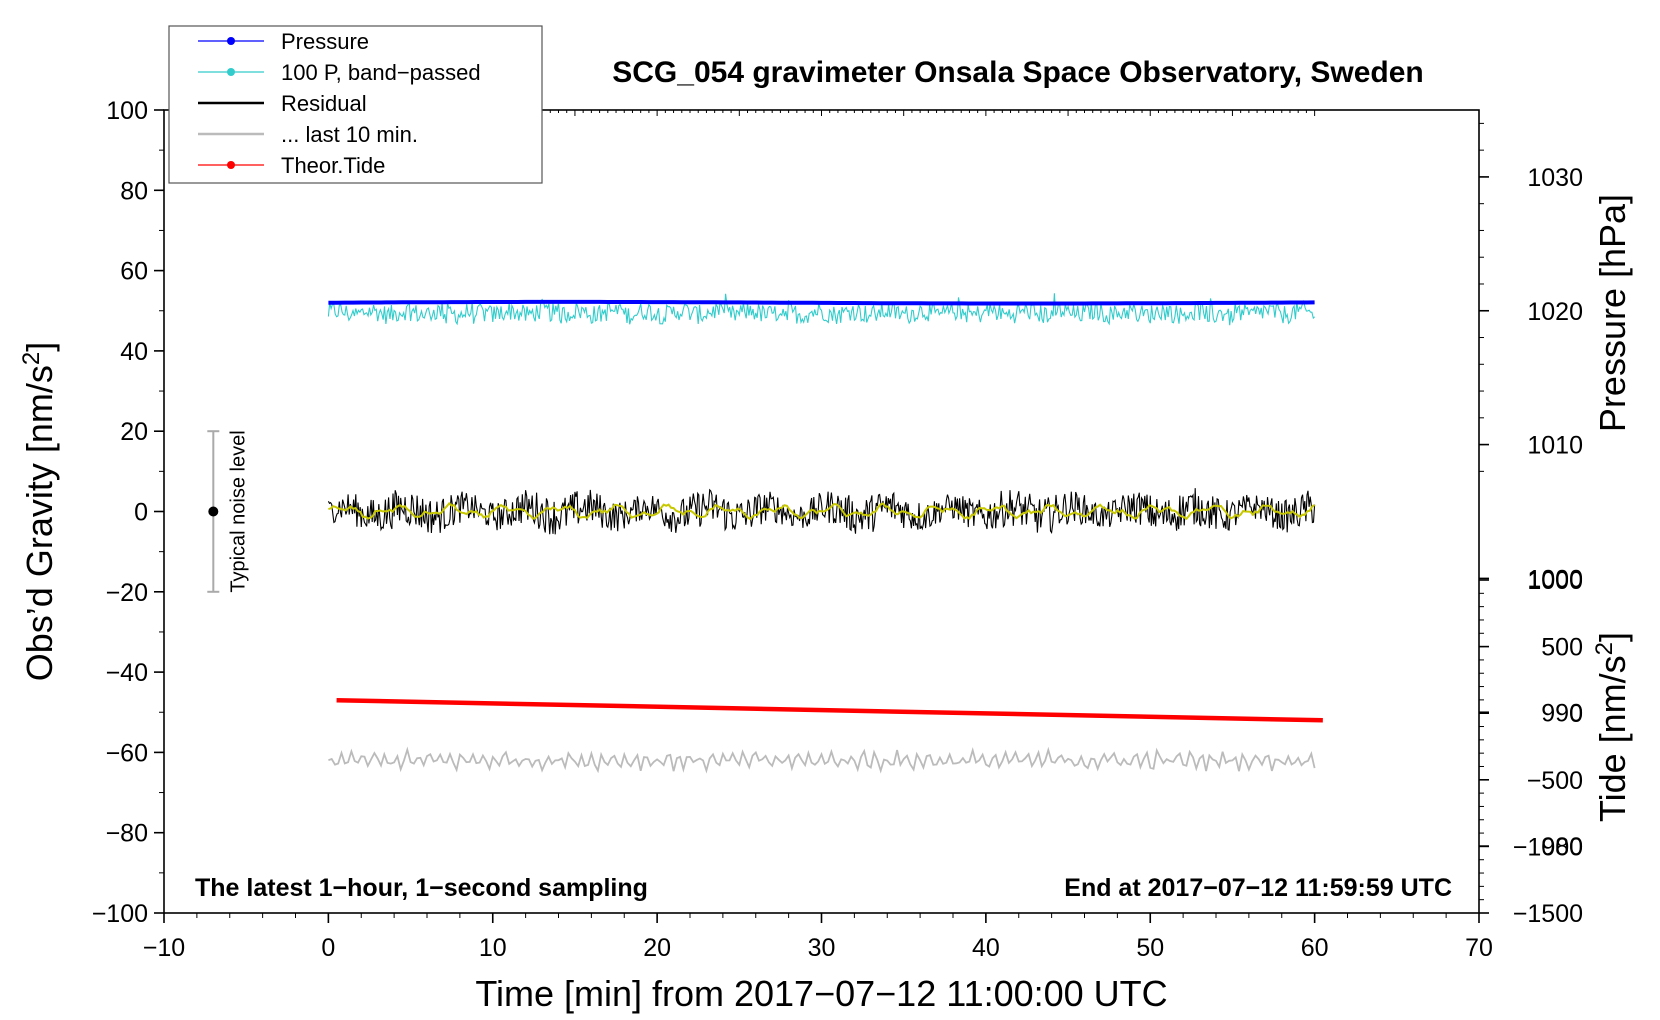 This screenshot has height=1020, width=1660. I want to click on tide-tick-label: 1000, so click(1555, 581).